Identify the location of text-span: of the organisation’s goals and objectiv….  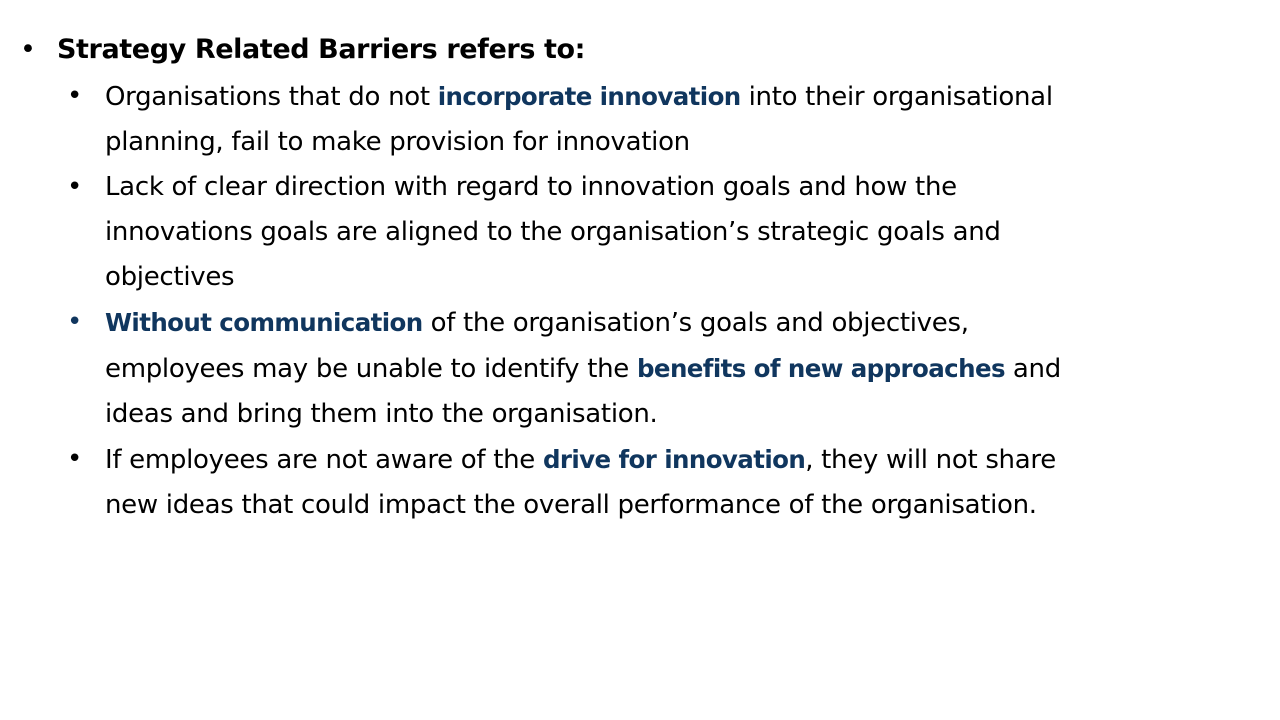
(695, 323).